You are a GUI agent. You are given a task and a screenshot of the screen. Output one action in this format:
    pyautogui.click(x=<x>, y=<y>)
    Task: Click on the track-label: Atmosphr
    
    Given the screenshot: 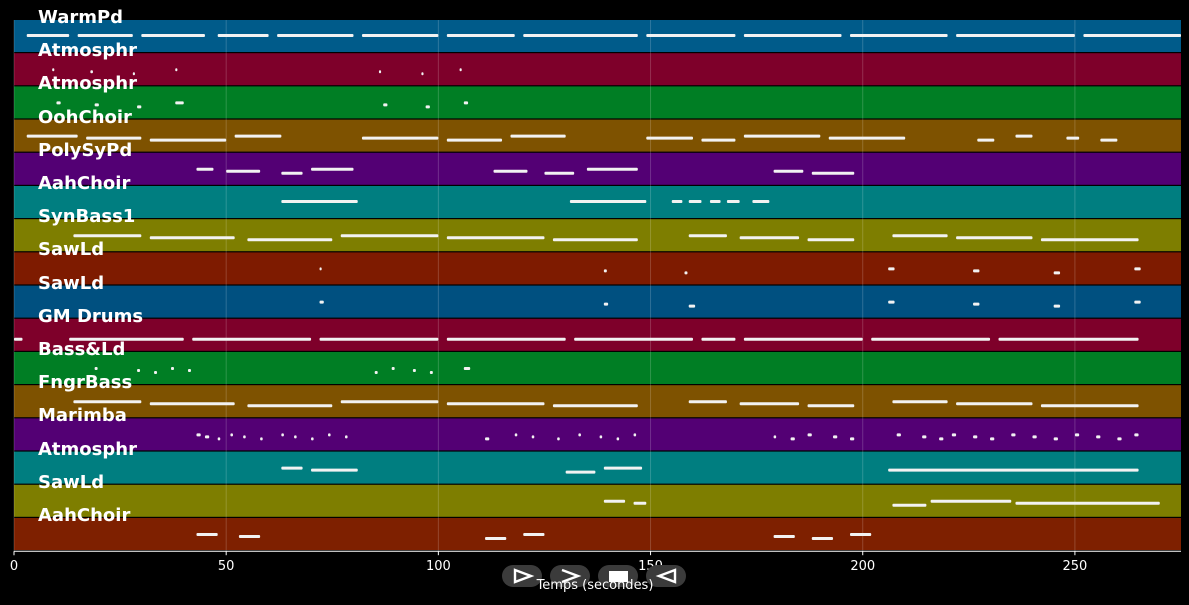 What is the action you would take?
    pyautogui.click(x=87, y=84)
    